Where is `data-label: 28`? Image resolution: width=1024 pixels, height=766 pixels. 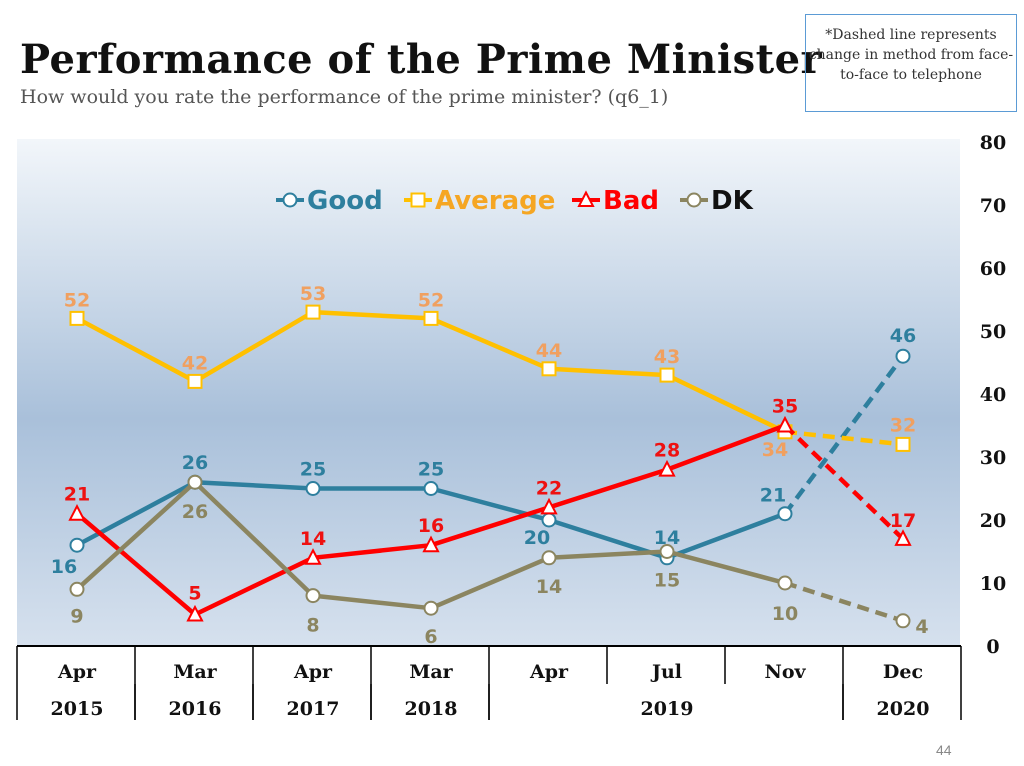
data-label: 28 is located at coordinates (667, 451).